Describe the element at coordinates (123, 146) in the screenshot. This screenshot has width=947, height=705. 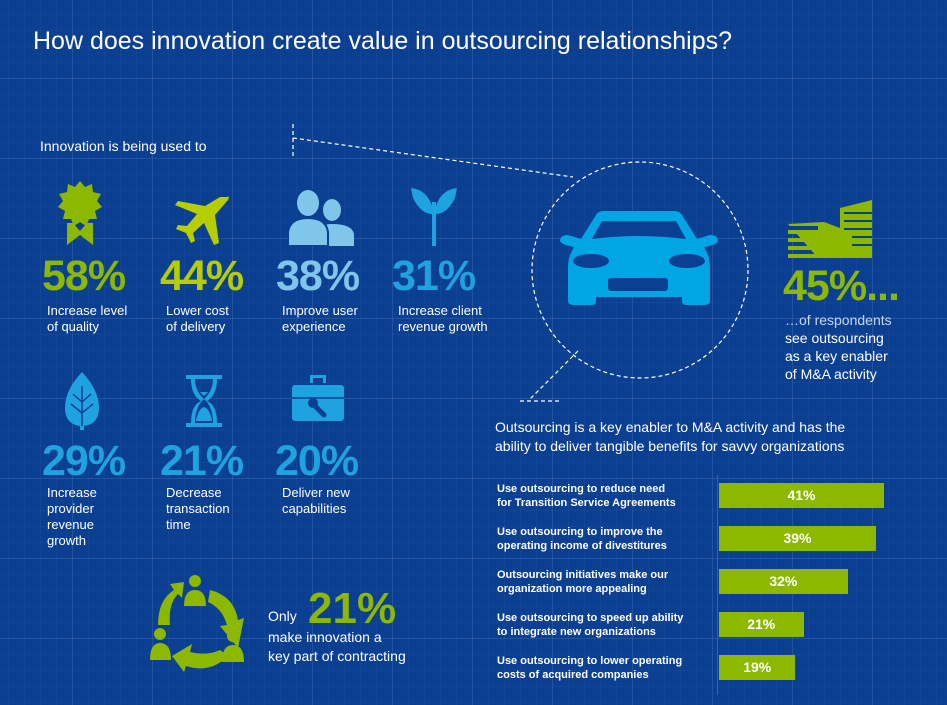
I see `section-intro: Innovation is being used to` at that location.